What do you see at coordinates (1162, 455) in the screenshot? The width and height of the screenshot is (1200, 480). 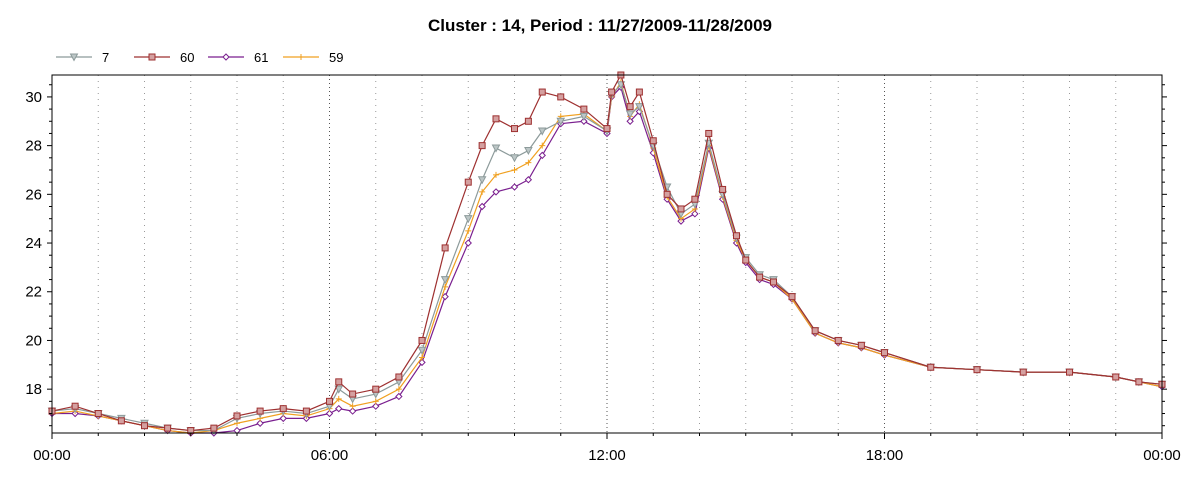 I see `x-tick-label: 00:00` at bounding box center [1162, 455].